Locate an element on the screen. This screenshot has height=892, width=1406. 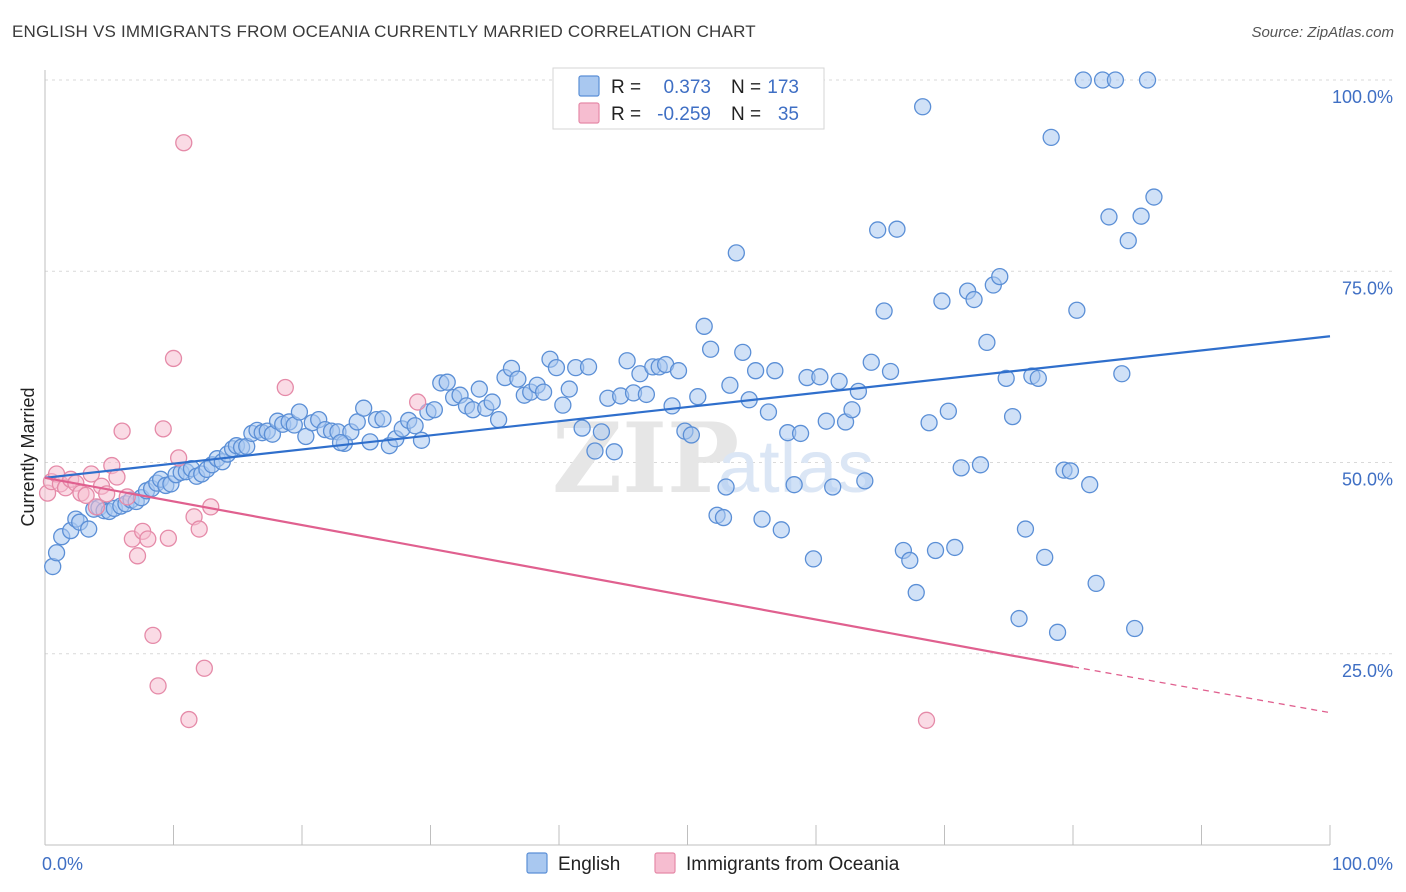
legend-label-english: English is located at coordinates (589, 864).